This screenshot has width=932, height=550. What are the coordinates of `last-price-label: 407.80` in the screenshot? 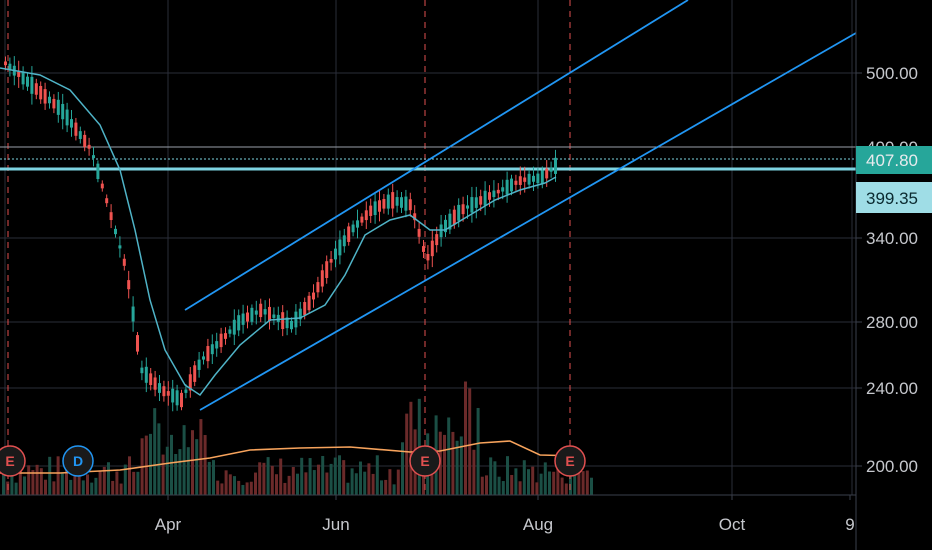 It's located at (892, 160).